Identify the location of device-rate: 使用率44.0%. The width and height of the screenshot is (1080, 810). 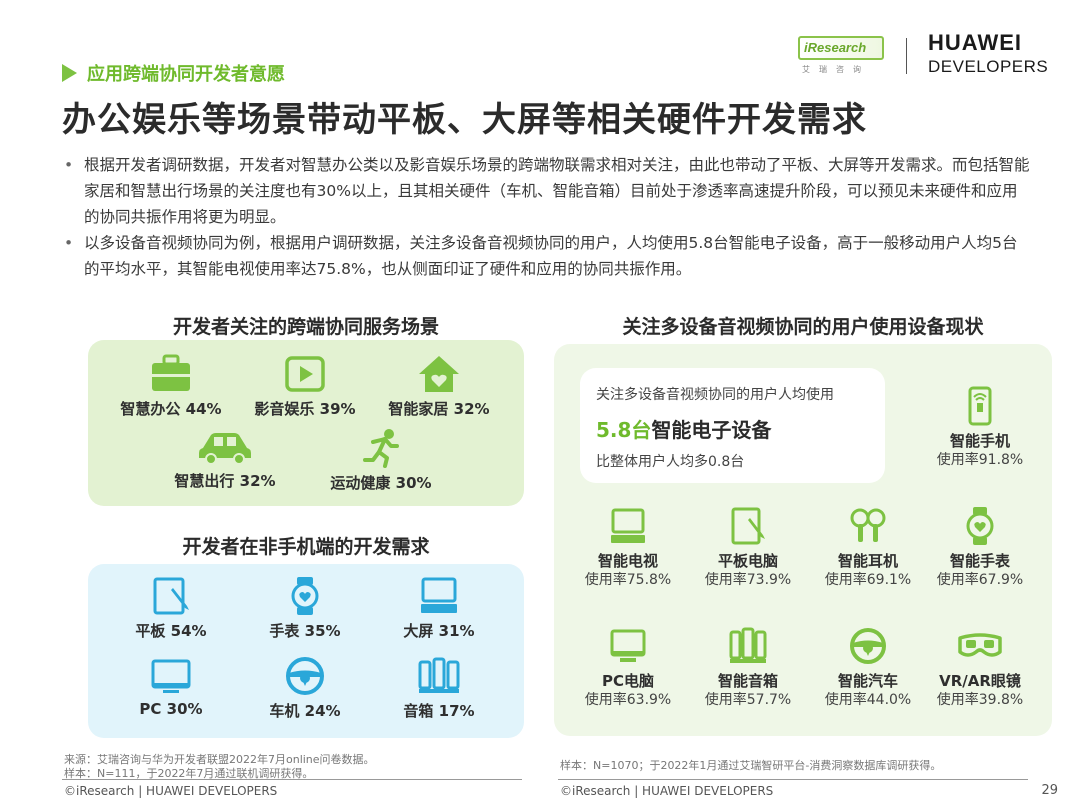
(868, 700).